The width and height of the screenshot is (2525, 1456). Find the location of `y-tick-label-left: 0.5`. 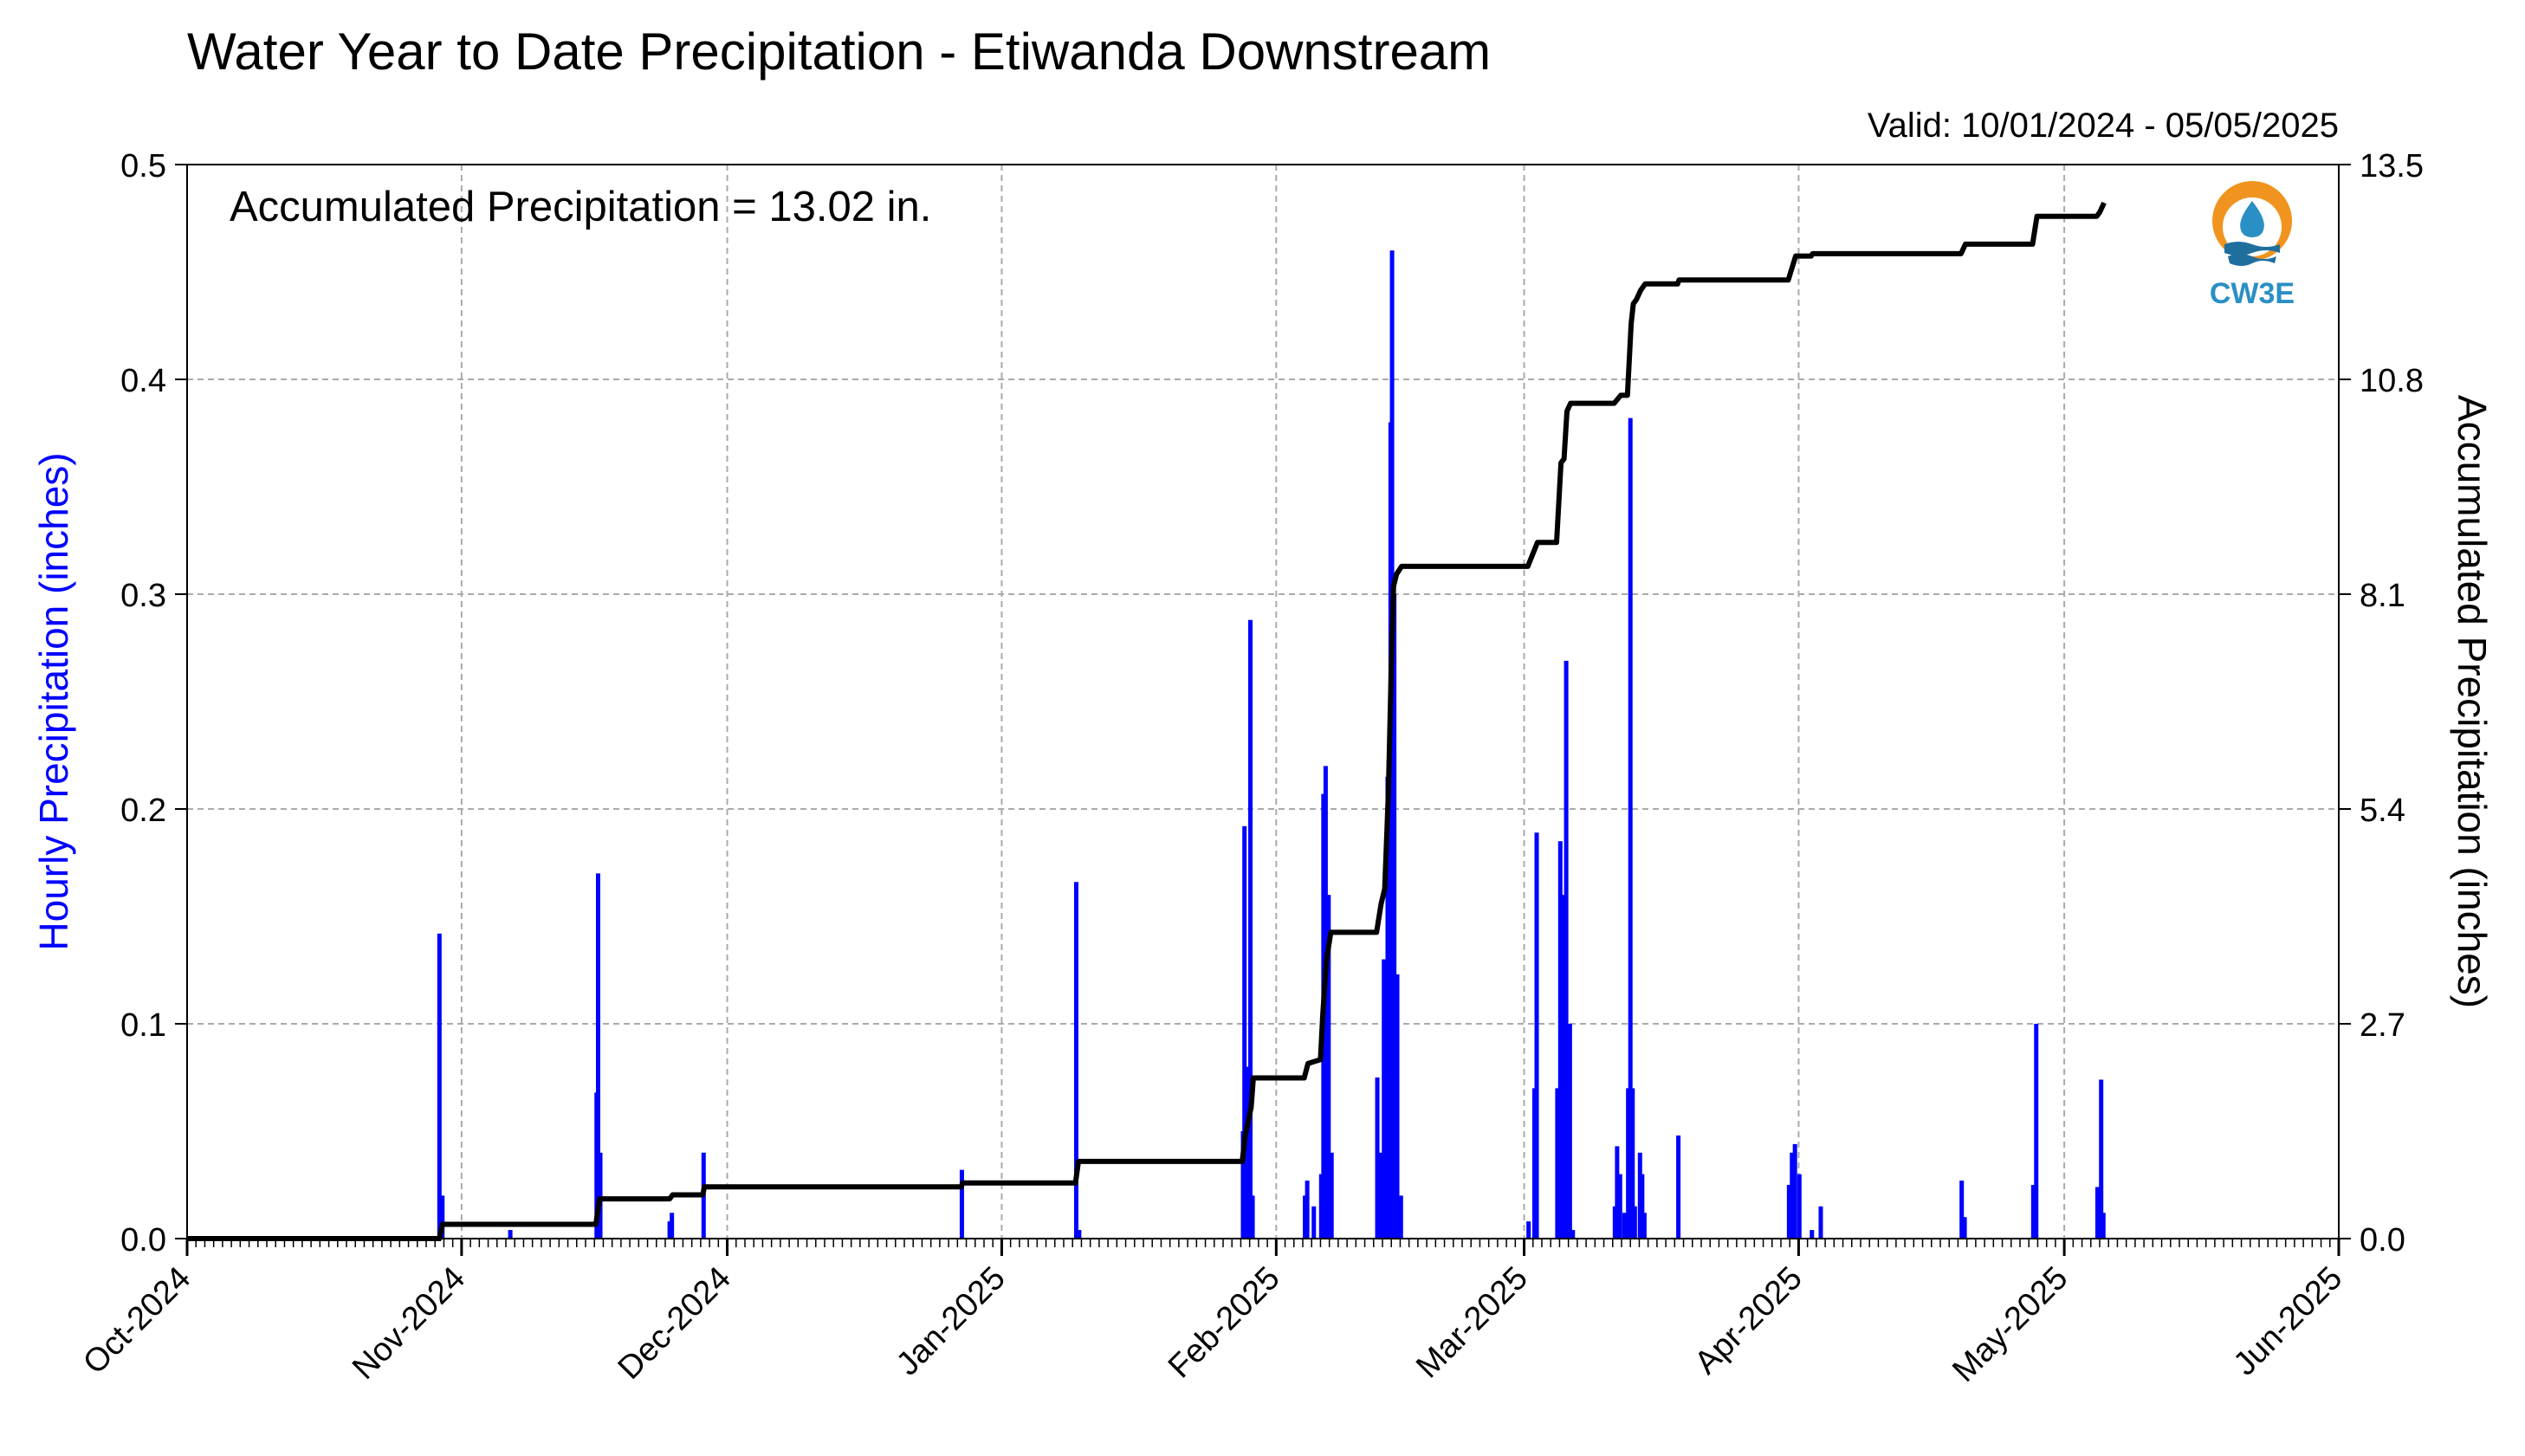

y-tick-label-left: 0.5 is located at coordinates (143, 166).